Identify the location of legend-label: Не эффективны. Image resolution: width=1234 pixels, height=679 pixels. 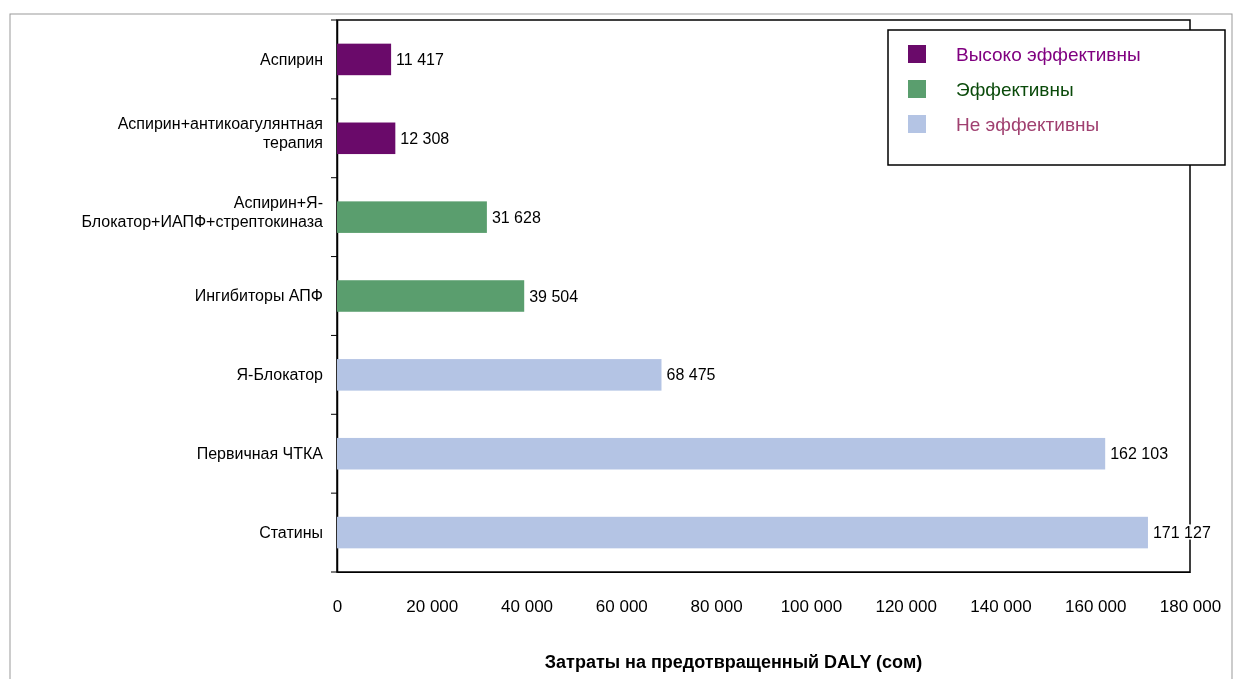
(1028, 124).